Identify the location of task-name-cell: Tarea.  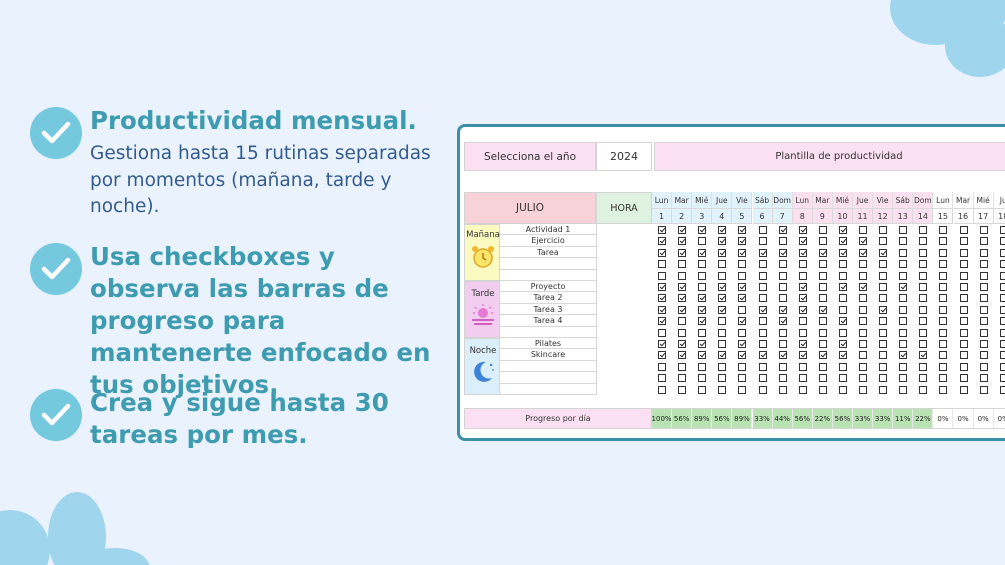
(548, 253).